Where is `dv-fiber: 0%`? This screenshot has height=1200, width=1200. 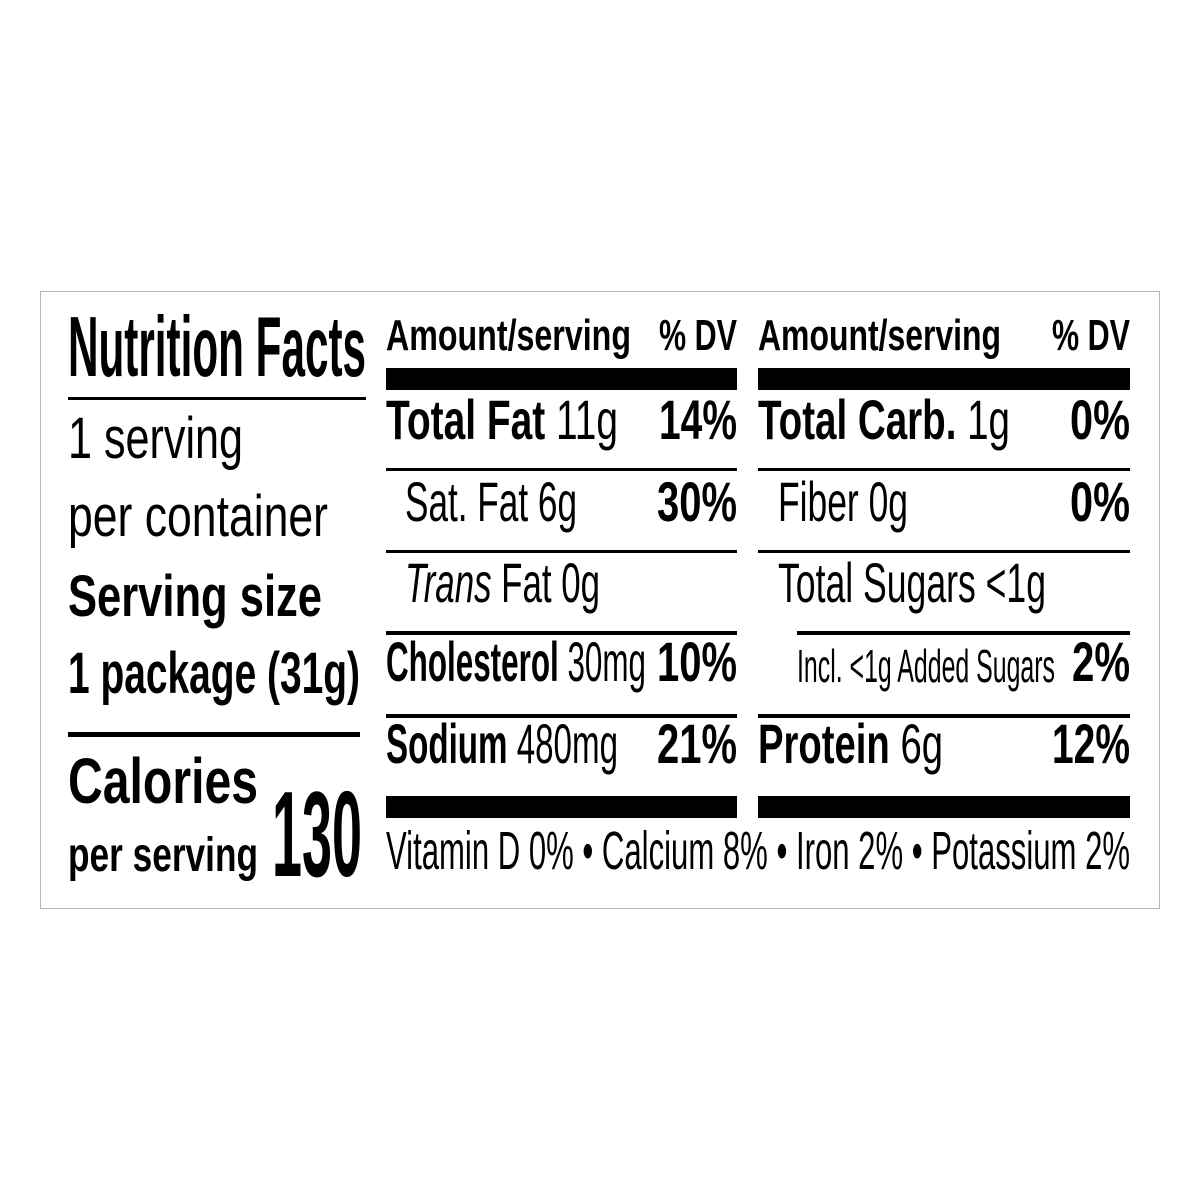 dv-fiber: 0% is located at coordinates (1100, 501).